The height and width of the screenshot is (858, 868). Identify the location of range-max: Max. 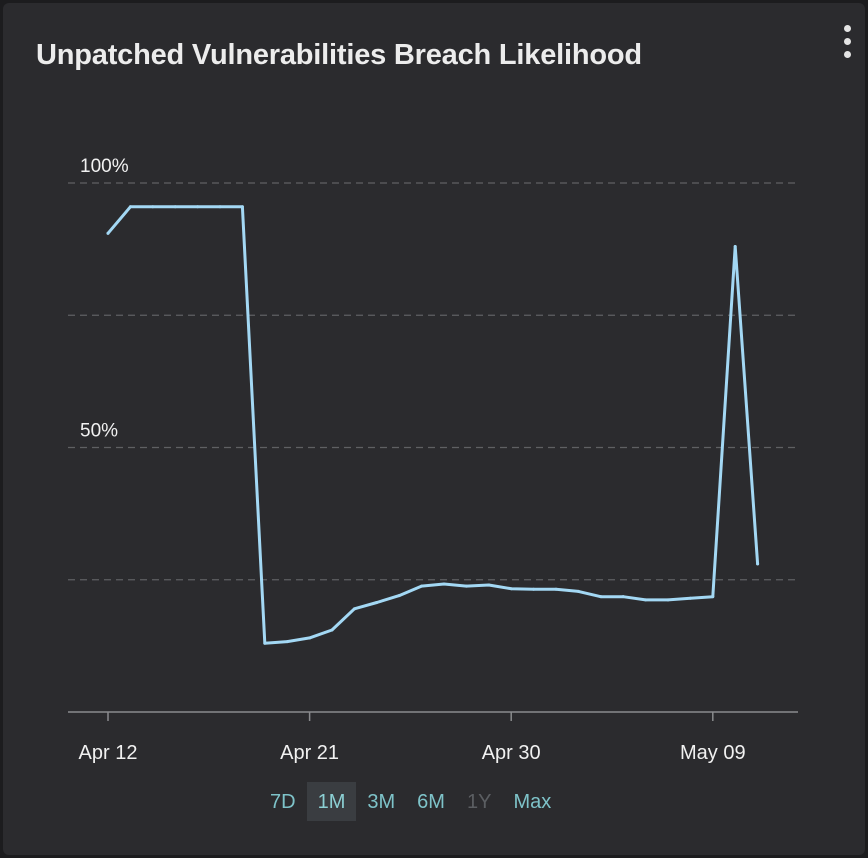
(532, 802).